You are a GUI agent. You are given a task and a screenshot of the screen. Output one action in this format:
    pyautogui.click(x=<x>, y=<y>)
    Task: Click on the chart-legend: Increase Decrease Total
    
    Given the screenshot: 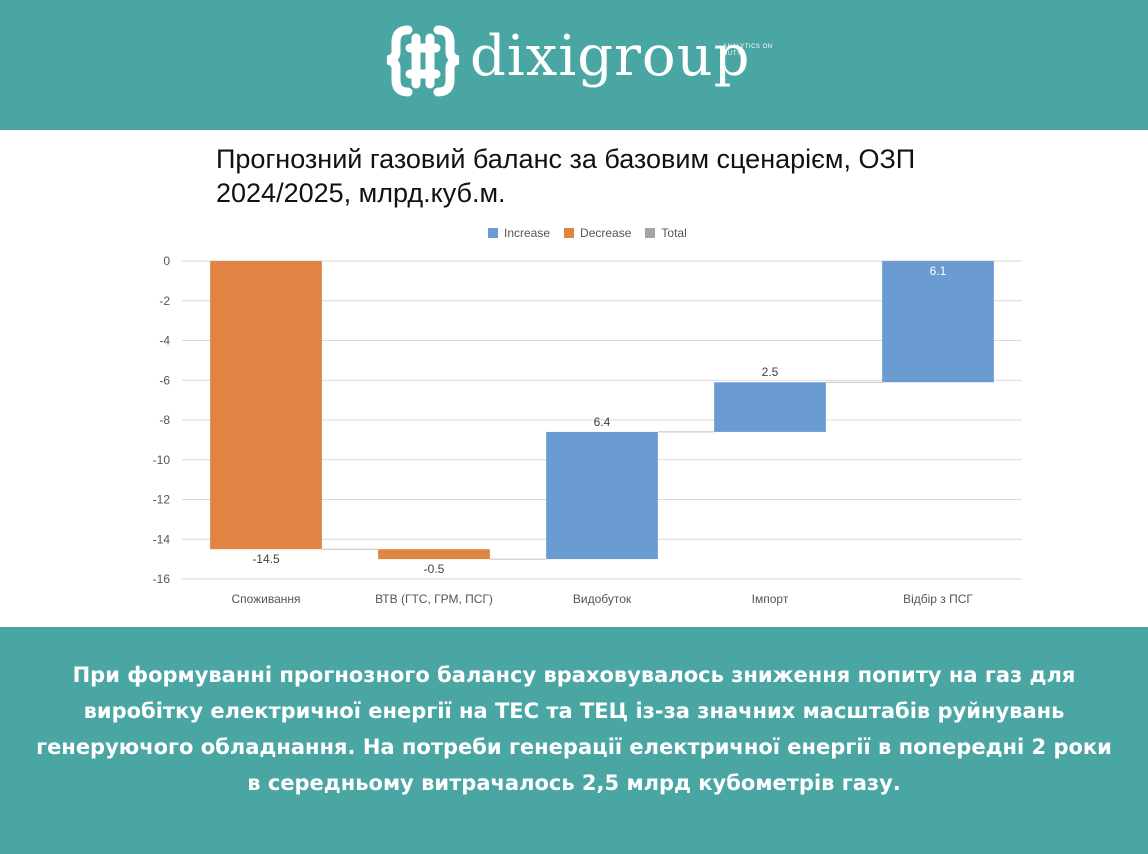 What is the action you would take?
    pyautogui.click(x=587, y=233)
    